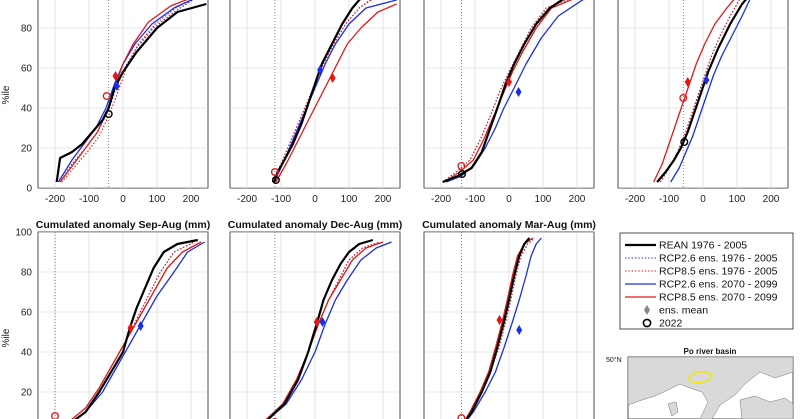  Describe the element at coordinates (699, 377) in the screenshot. I see `po-basin-outline` at that location.